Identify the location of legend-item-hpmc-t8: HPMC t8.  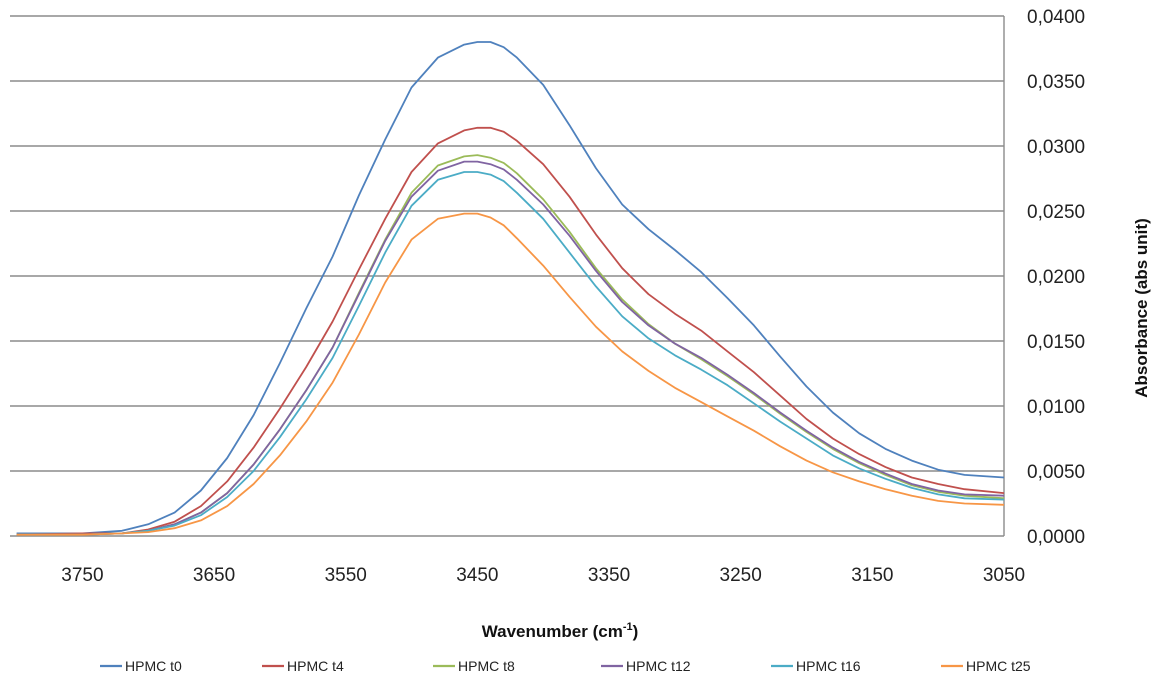
(474, 666).